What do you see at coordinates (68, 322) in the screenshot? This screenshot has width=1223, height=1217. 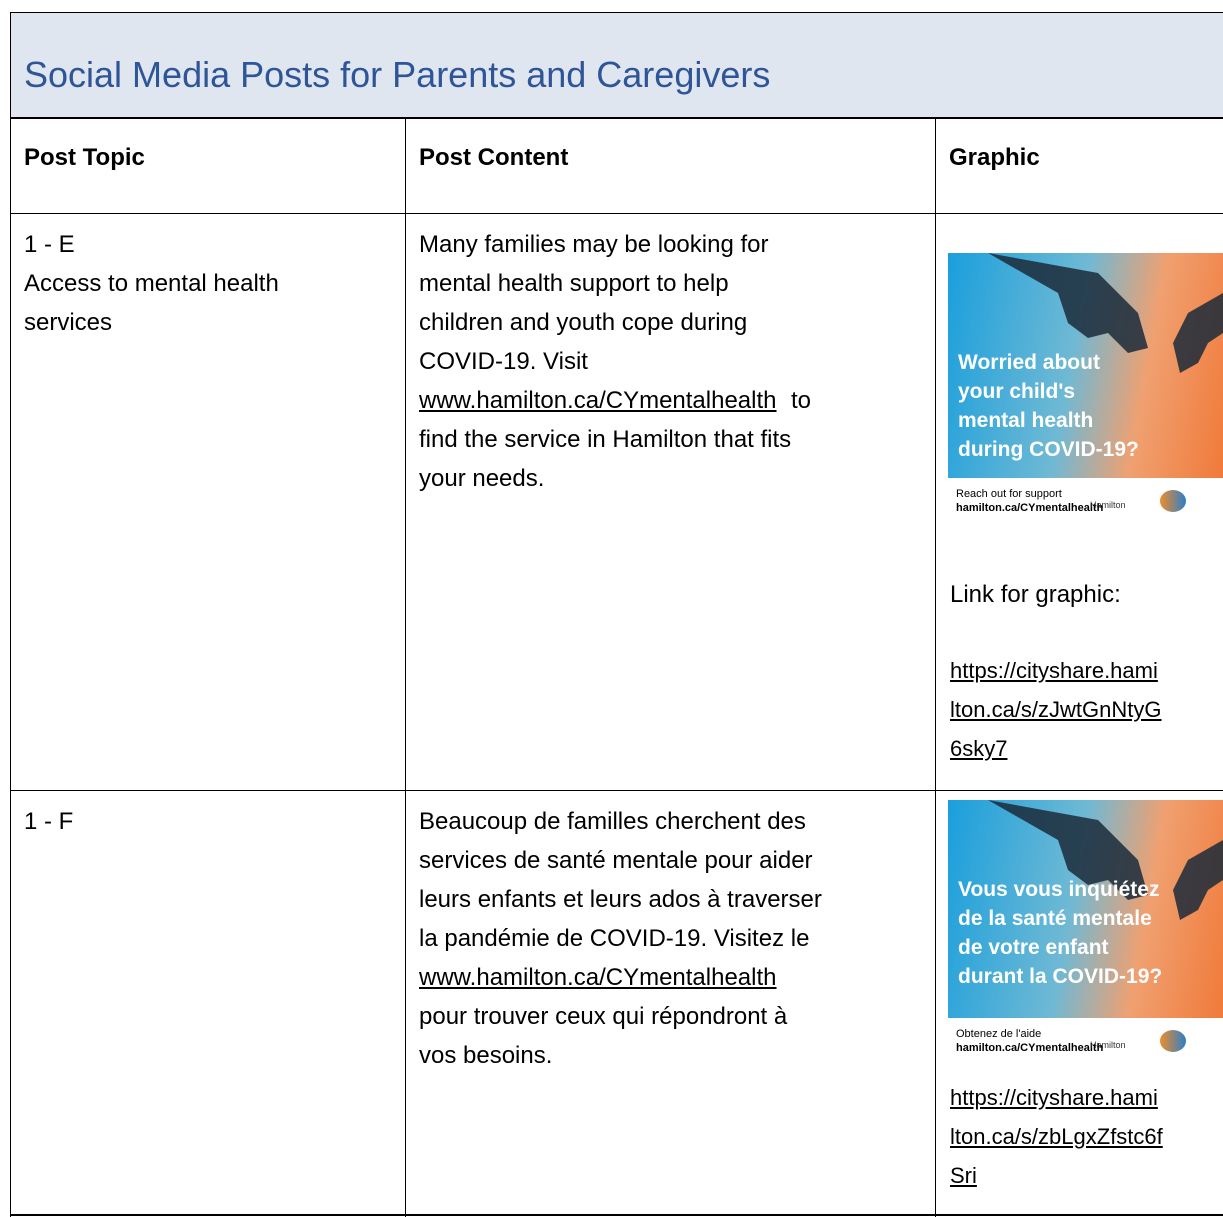 I see `topic-text: services` at bounding box center [68, 322].